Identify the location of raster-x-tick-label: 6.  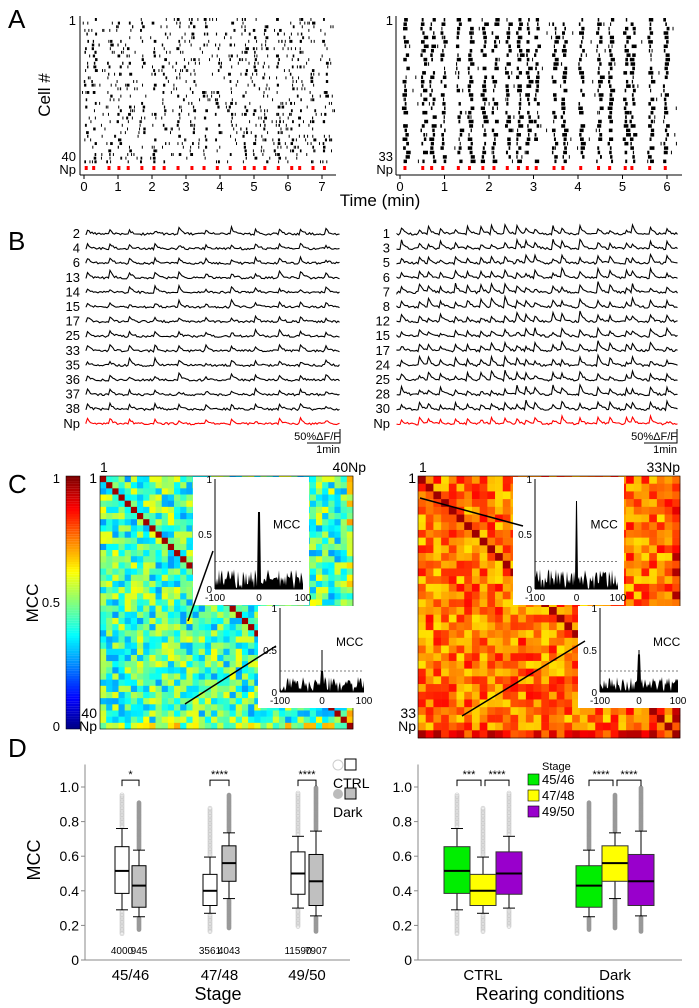
(666, 186).